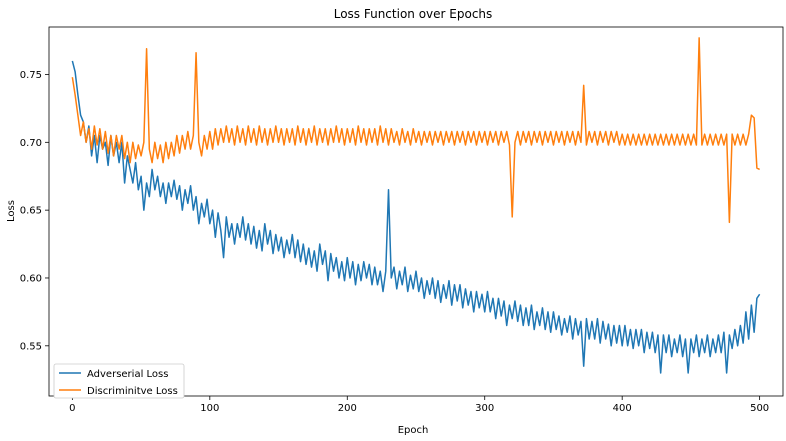 Image resolution: width=786 pixels, height=441 pixels. I want to click on y-tick-label: 0.65, so click(31, 211).